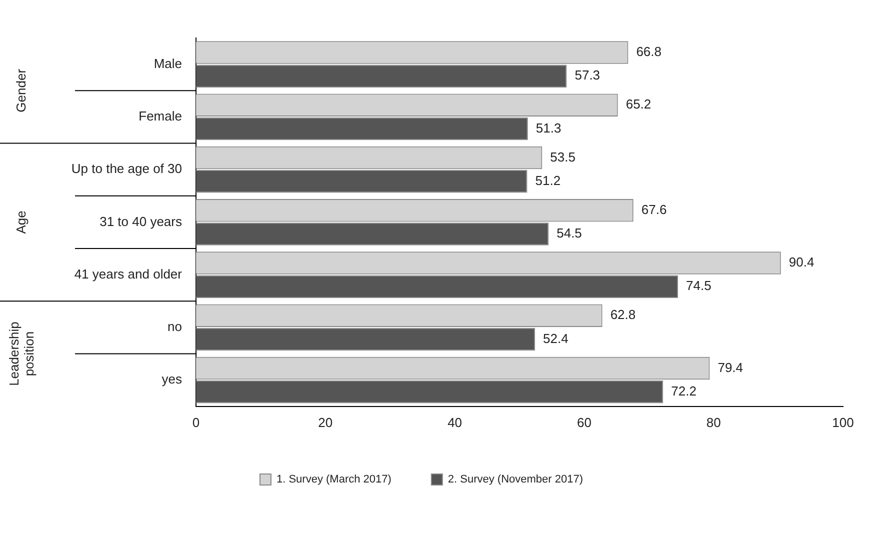  What do you see at coordinates (584, 422) in the screenshot?
I see `x-tick-label: 60` at bounding box center [584, 422].